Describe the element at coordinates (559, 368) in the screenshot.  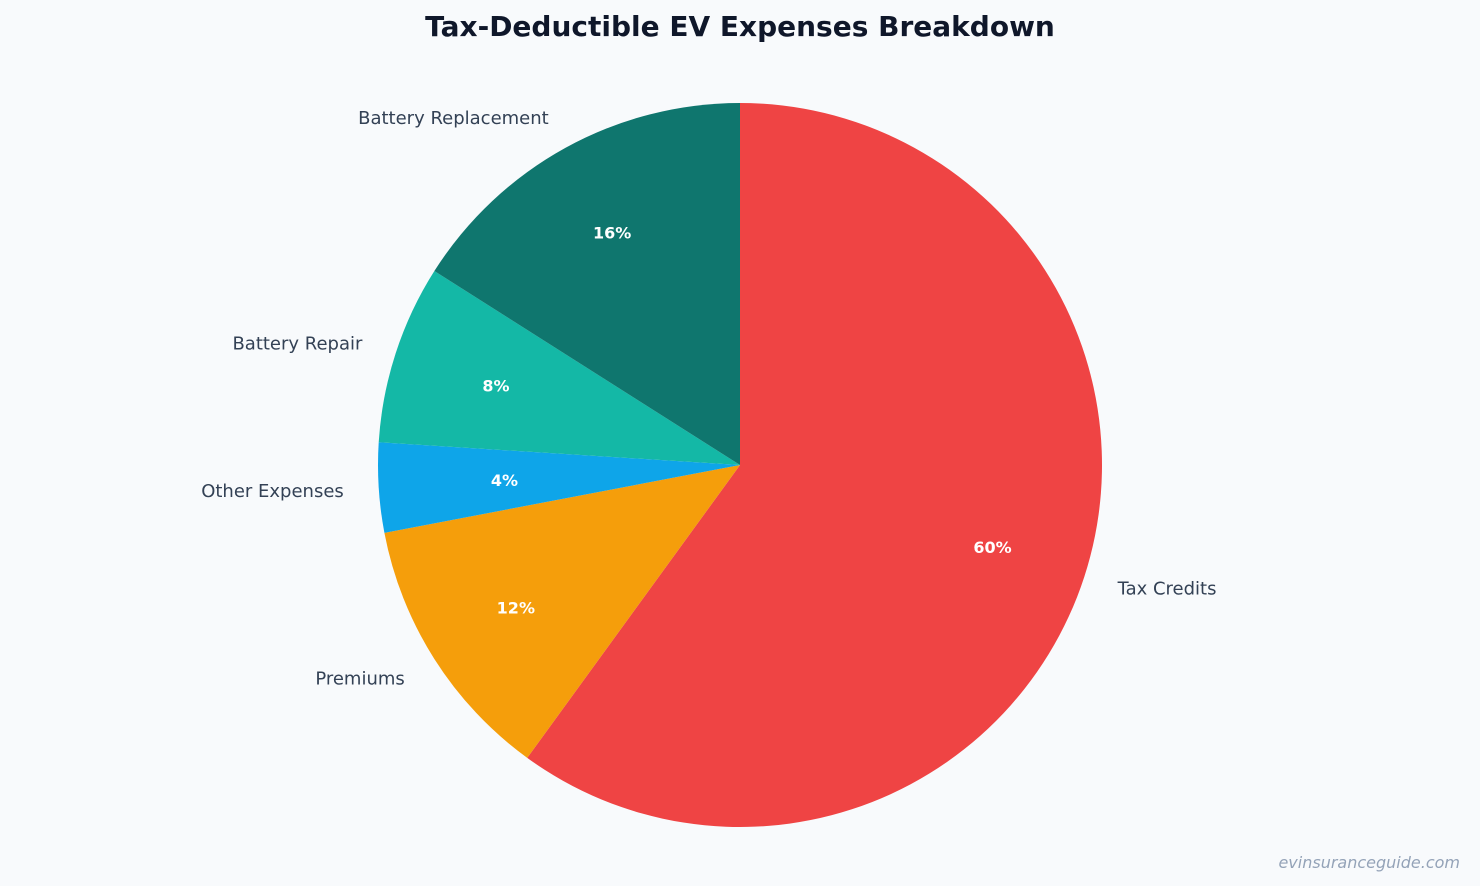
I see `pie-slice-battery-repair` at that location.